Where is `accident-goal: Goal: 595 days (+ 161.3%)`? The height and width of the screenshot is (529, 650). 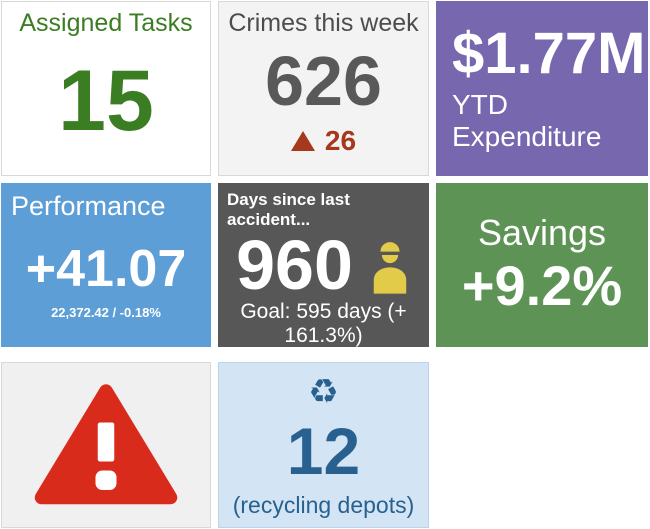 accident-goal: Goal: 595 days (+ 161.3%) is located at coordinates (323, 323).